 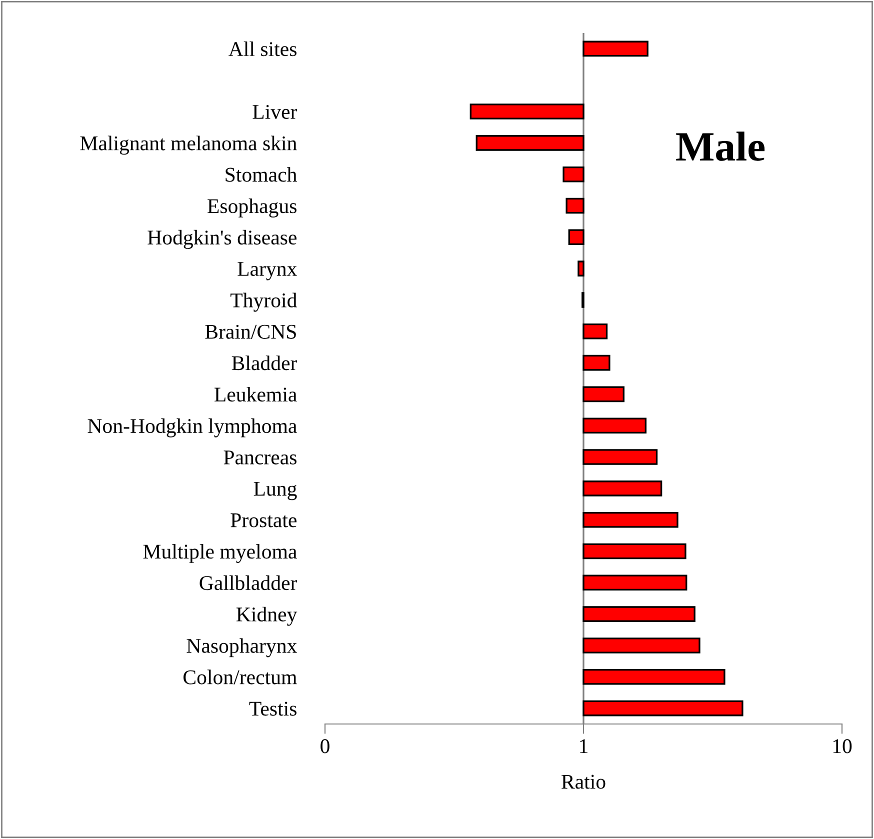 I want to click on y-tick-label: Non-Hodgkin lymphoma, so click(x=192, y=428).